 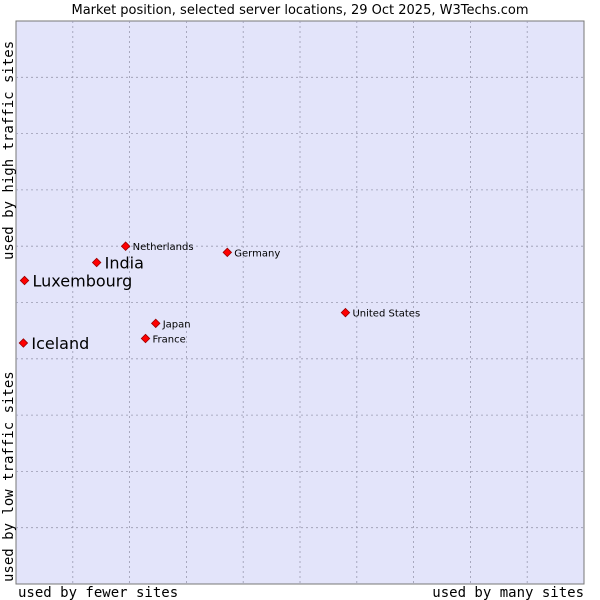 What do you see at coordinates (124, 263) in the screenshot?
I see `point-label-india: India` at bounding box center [124, 263].